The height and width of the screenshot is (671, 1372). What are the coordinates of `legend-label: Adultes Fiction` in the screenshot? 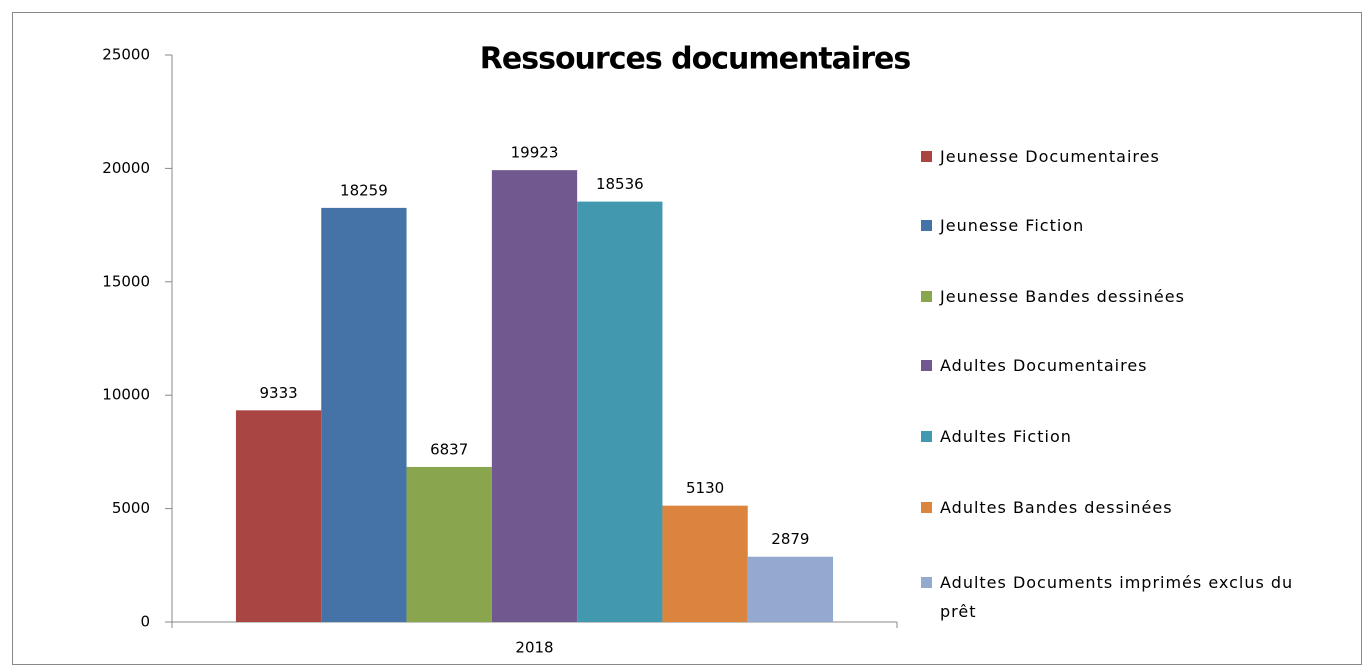 It's located at (1006, 436).